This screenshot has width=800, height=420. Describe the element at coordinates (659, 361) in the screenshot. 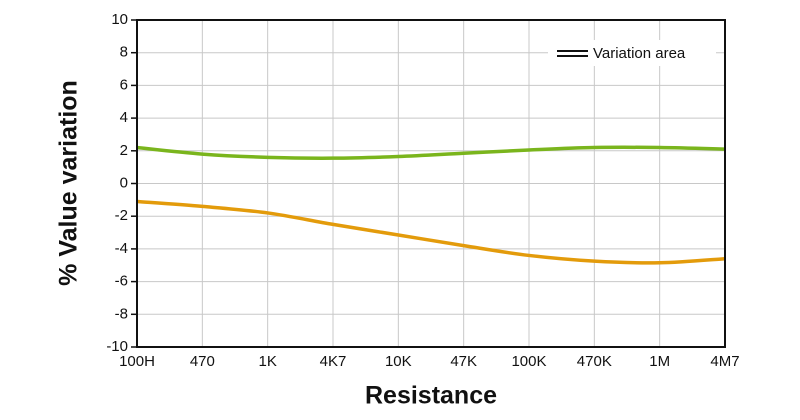

I see `x-tick-label: 1M` at that location.